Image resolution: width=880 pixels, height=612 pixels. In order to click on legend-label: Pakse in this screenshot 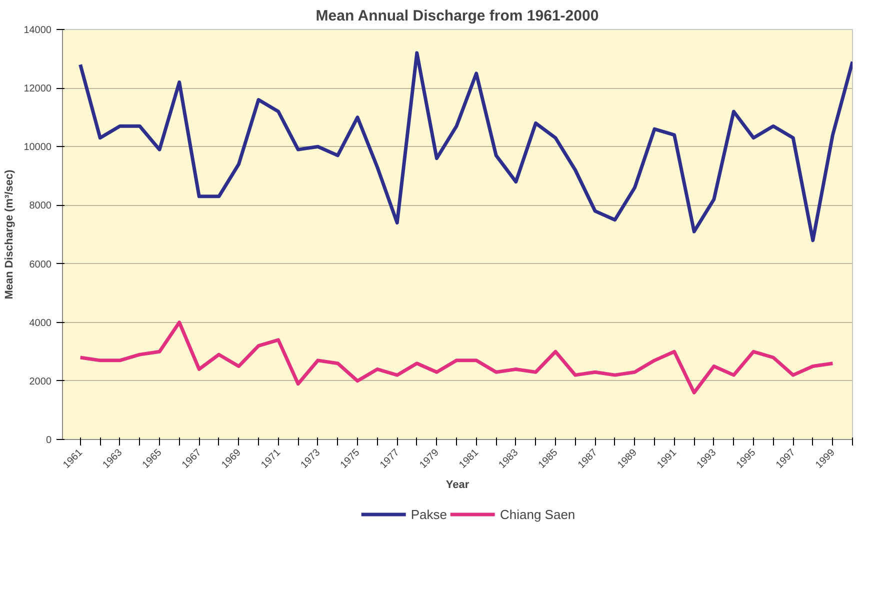, I will do `click(428, 514)`.